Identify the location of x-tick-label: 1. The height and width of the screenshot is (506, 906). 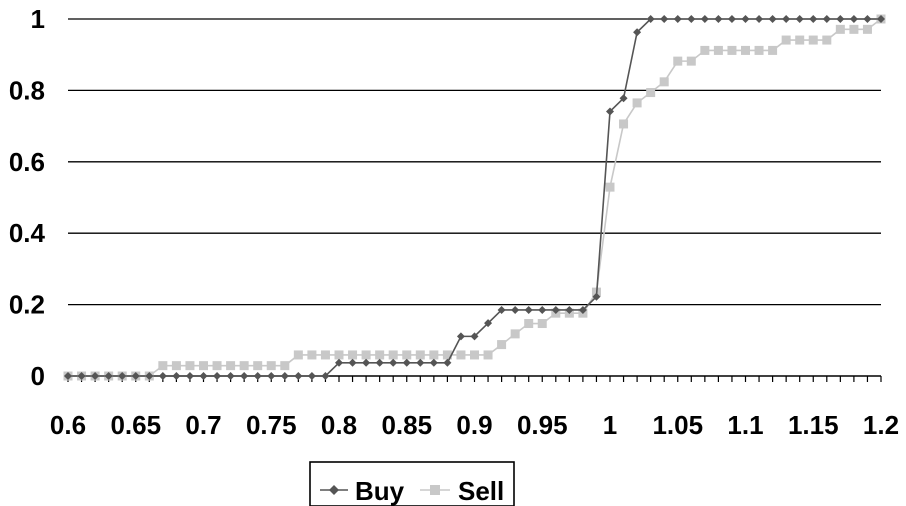
(610, 425).